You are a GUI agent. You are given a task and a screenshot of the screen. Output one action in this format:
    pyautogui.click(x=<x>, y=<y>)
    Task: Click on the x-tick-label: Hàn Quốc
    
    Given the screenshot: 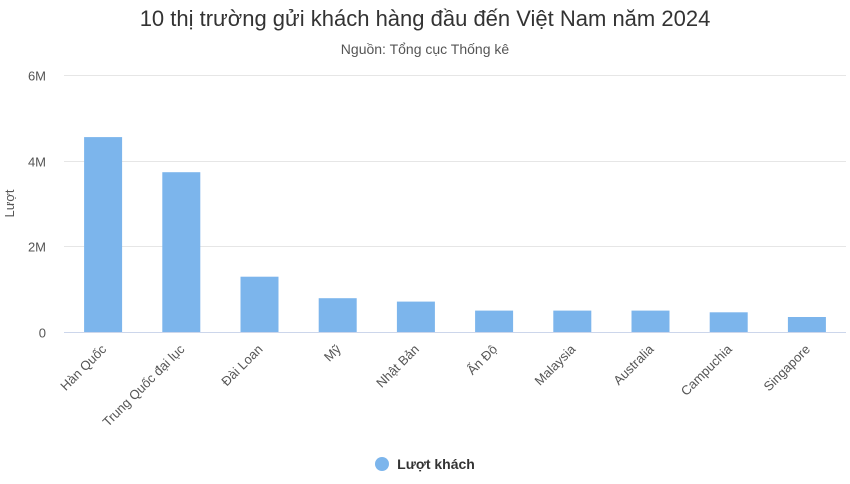 What is the action you would take?
    pyautogui.click(x=83, y=367)
    